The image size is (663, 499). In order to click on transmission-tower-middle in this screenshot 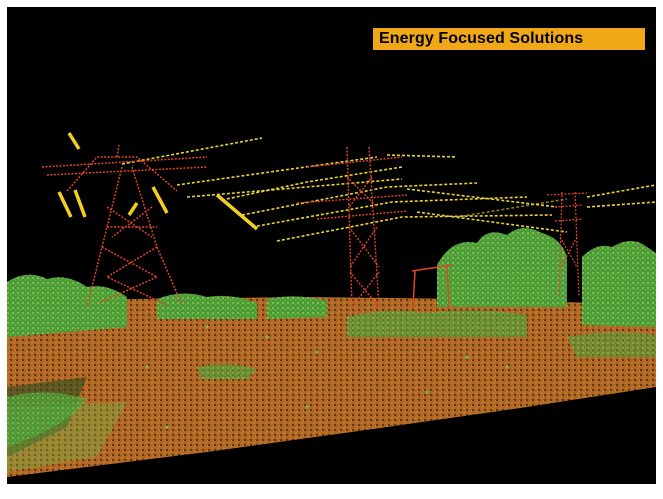, I will do `click(352, 227)`.